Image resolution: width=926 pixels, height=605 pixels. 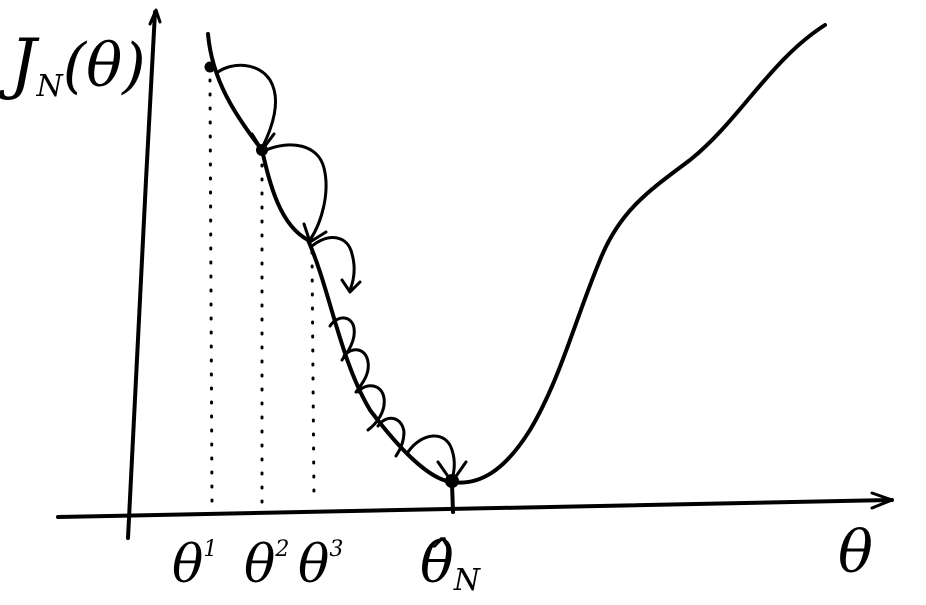 What do you see at coordinates (194, 565) in the screenshot?
I see `theta1-label: θ1` at bounding box center [194, 565].